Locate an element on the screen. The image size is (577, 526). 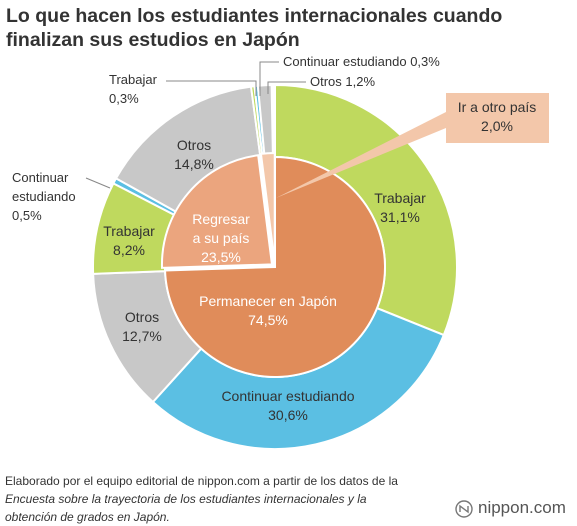
outer-label-otros-permanecer: Otros 12,7% is located at coordinates (142, 326).